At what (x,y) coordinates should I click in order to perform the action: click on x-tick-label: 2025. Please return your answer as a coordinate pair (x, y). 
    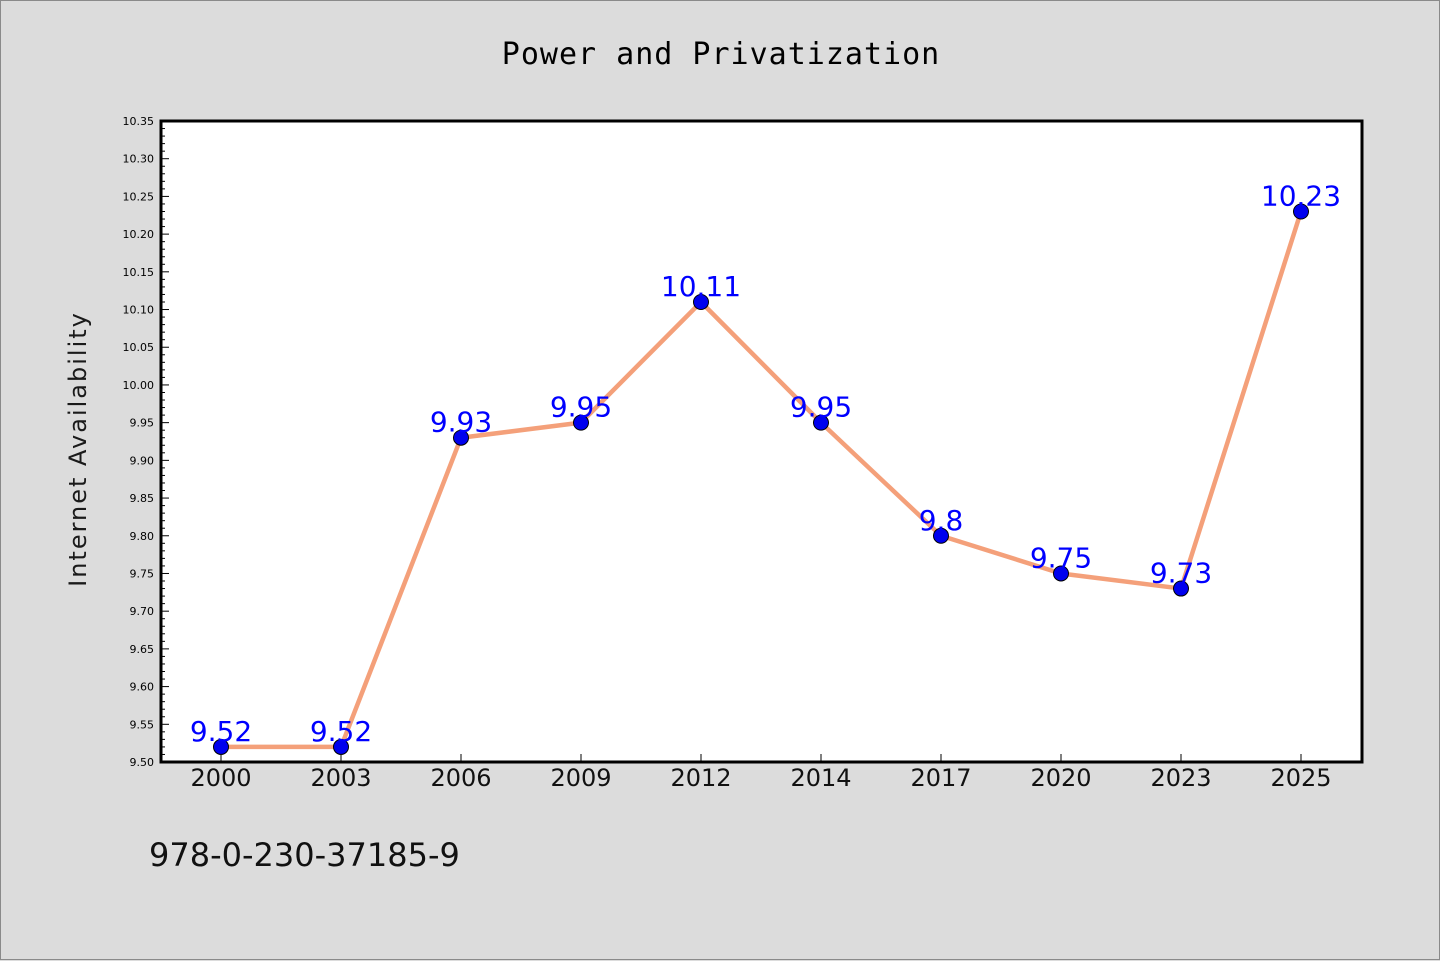
    Looking at the image, I should click on (1300, 778).